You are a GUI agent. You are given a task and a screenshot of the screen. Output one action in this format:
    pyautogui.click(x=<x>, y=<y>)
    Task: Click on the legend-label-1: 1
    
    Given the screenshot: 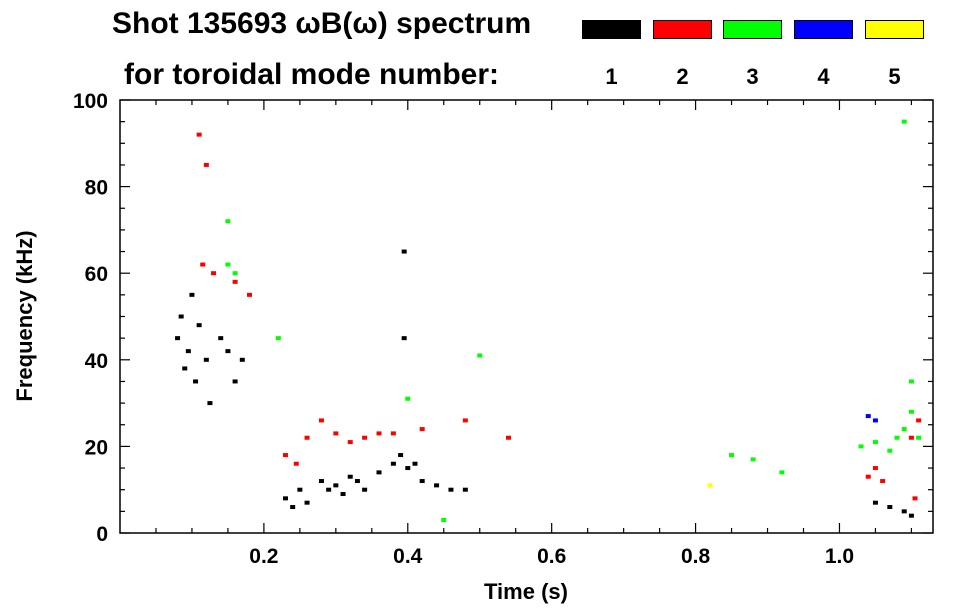 What is the action you would take?
    pyautogui.click(x=611, y=76)
    